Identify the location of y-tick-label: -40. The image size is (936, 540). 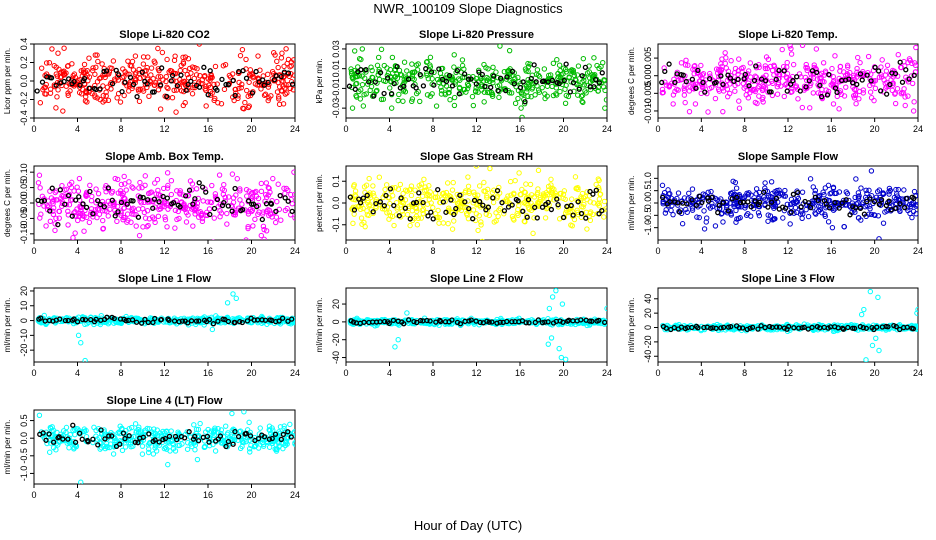
(336, 357).